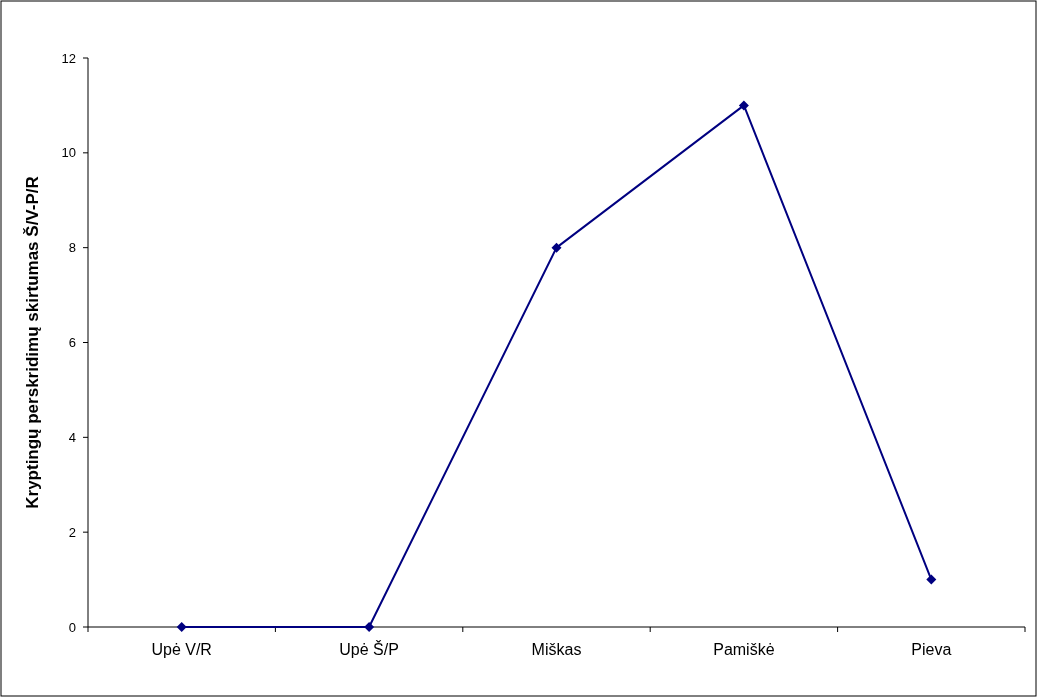 This screenshot has width=1037, height=697. Describe the element at coordinates (72, 248) in the screenshot. I see `y-tick-label: 8` at that location.